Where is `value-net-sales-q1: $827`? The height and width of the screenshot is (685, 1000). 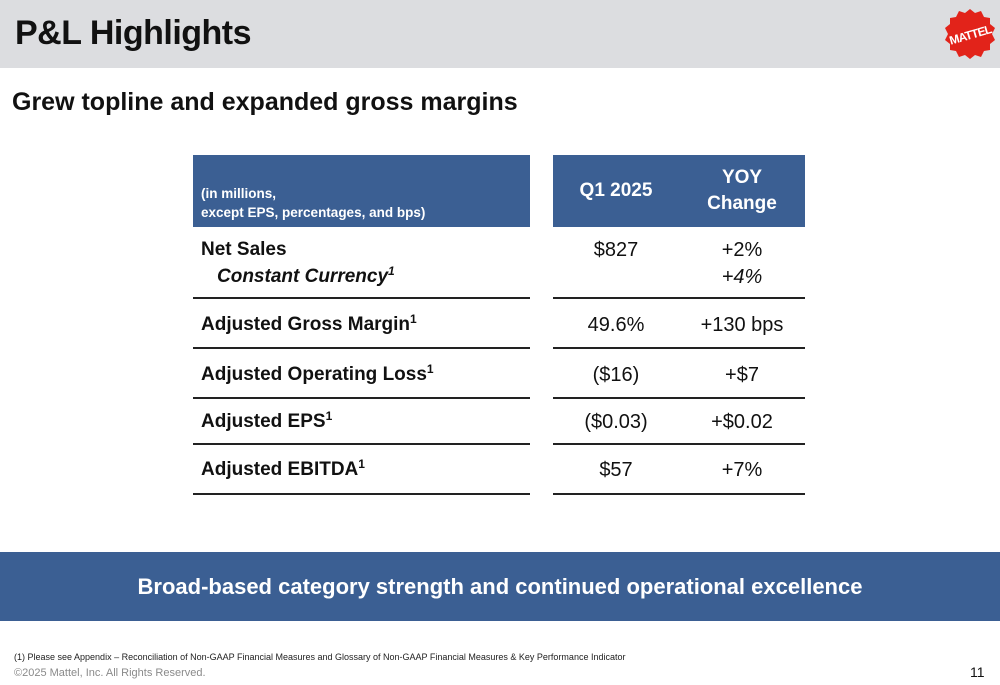
value-net-sales-q1: $827 is located at coordinates (616, 250).